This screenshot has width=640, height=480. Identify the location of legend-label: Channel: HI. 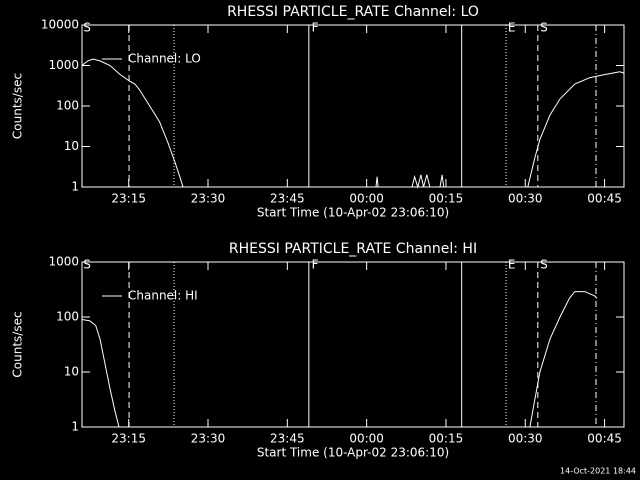
(163, 296).